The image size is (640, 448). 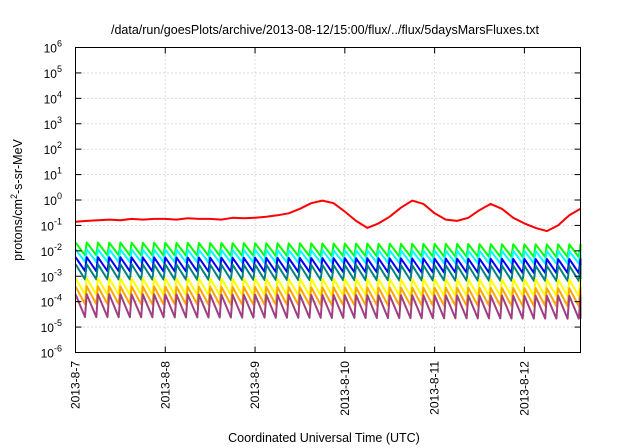 I want to click on x-tick-label: 2013-8-12, so click(x=524, y=388).